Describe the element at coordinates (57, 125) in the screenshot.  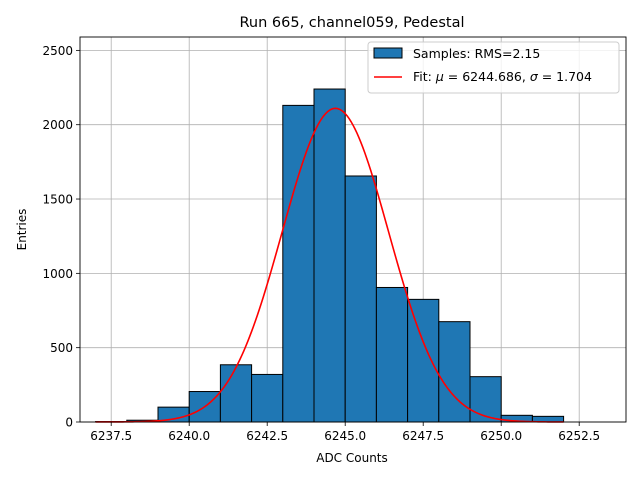
I see `y-tick-label: 2000` at that location.